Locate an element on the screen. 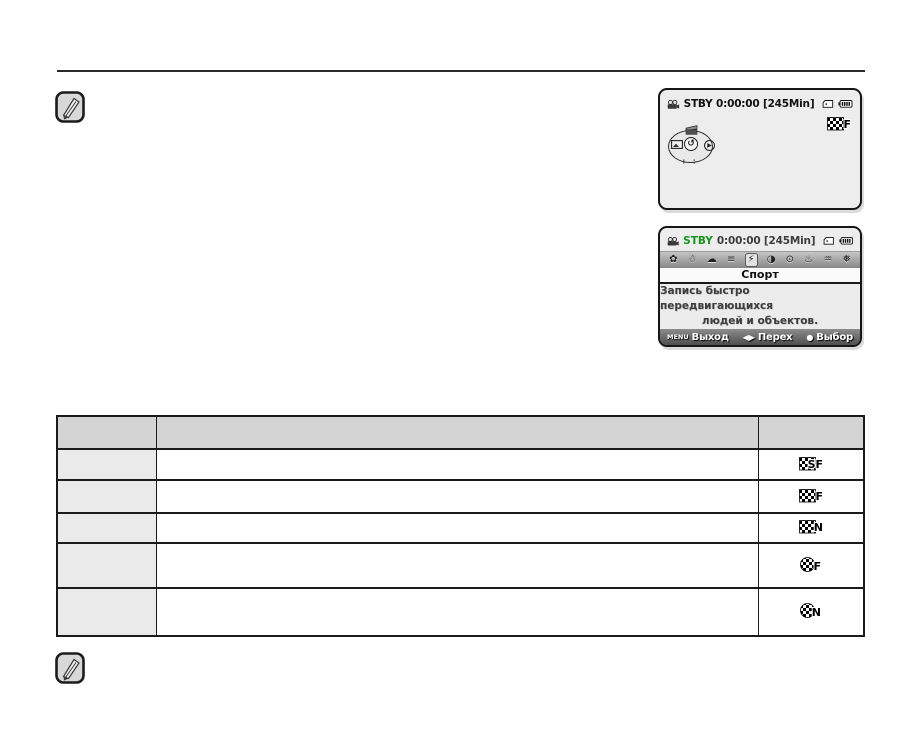 The image size is (918, 738). menu-key-icon: MENU is located at coordinates (678, 337).